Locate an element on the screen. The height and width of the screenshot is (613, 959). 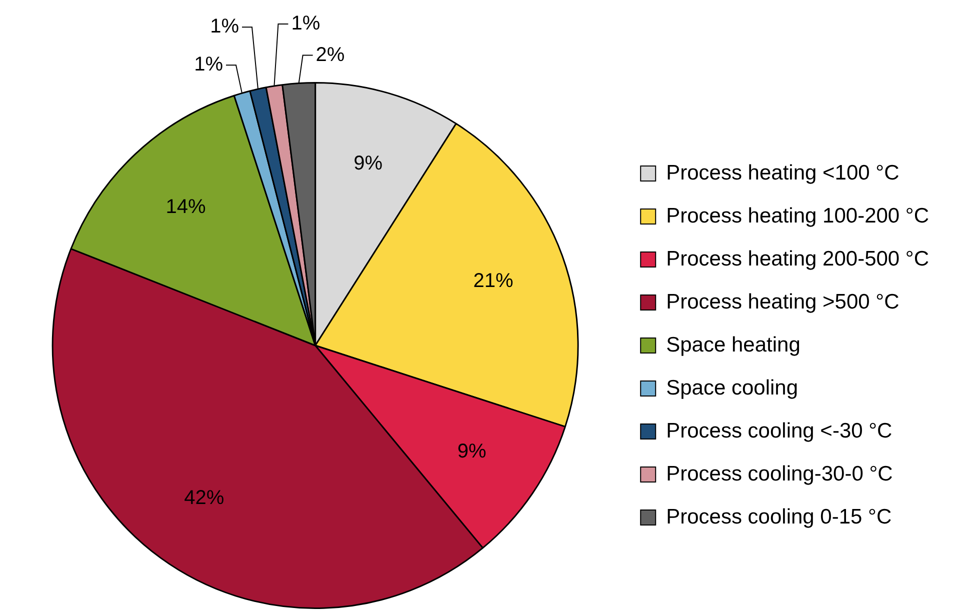
legend-label: Process heating <100 °C is located at coordinates (783, 172).